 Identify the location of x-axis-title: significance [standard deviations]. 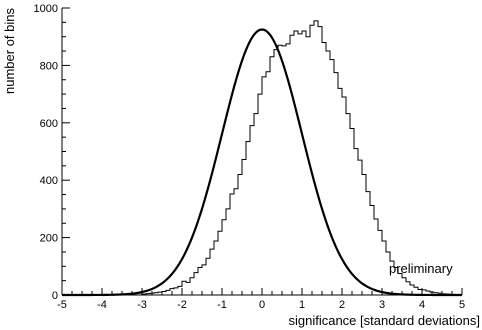
(384, 320).